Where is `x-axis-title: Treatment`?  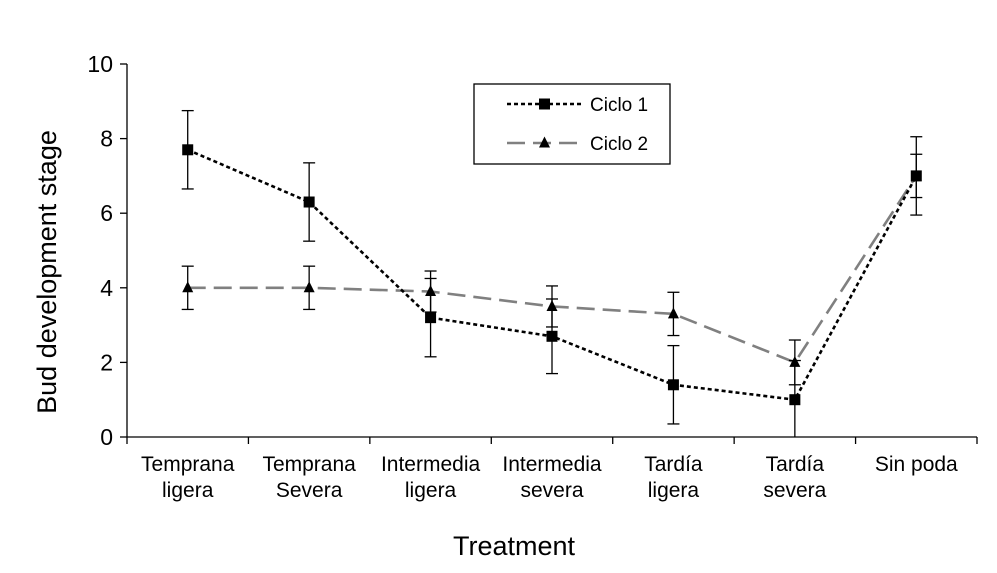
x-axis-title: Treatment is located at coordinates (514, 546).